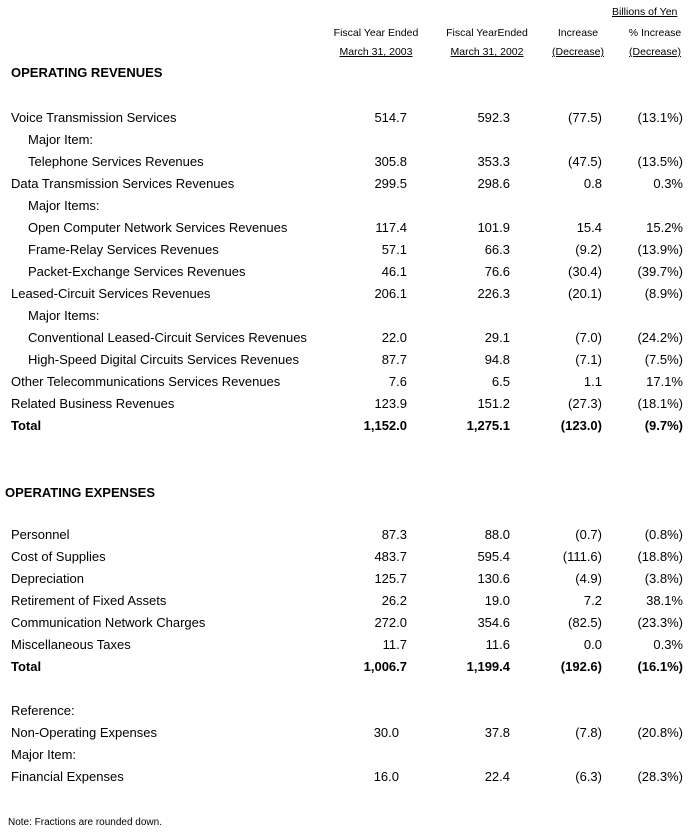 The height and width of the screenshot is (836, 694). I want to click on table-row: Cost of Supplies 483.7 595.4 (111.6) (18.8%), so click(347, 557).